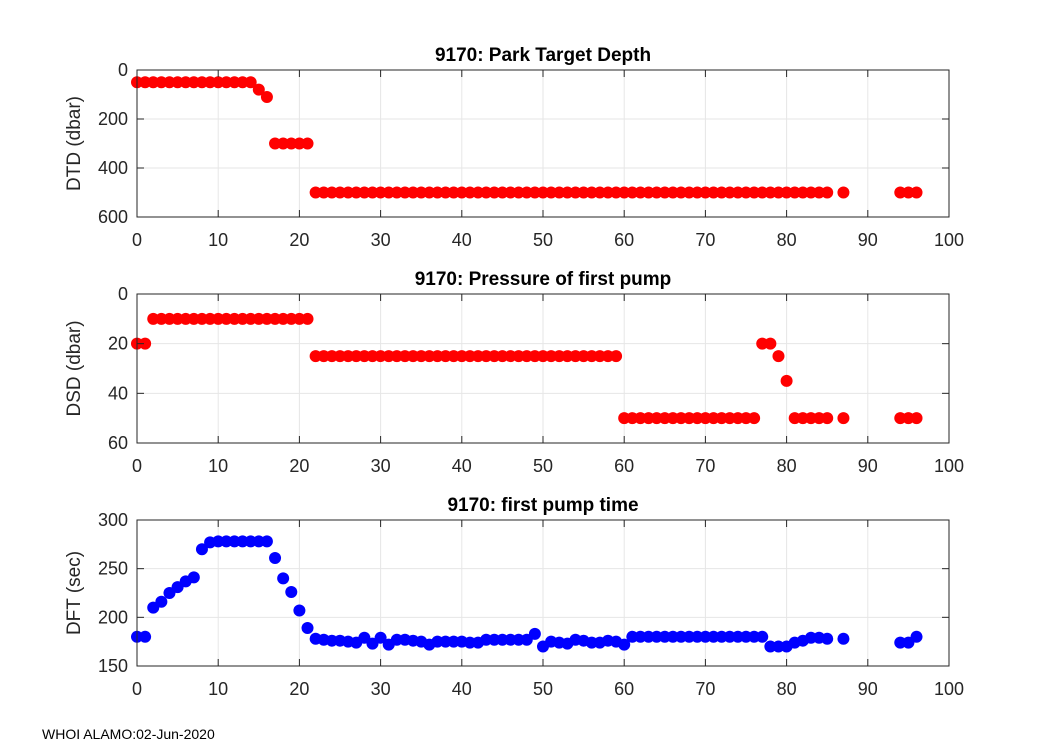 Image resolution: width=1050 pixels, height=750 pixels. Describe the element at coordinates (113, 168) in the screenshot. I see `y-tick-label: 400` at that location.